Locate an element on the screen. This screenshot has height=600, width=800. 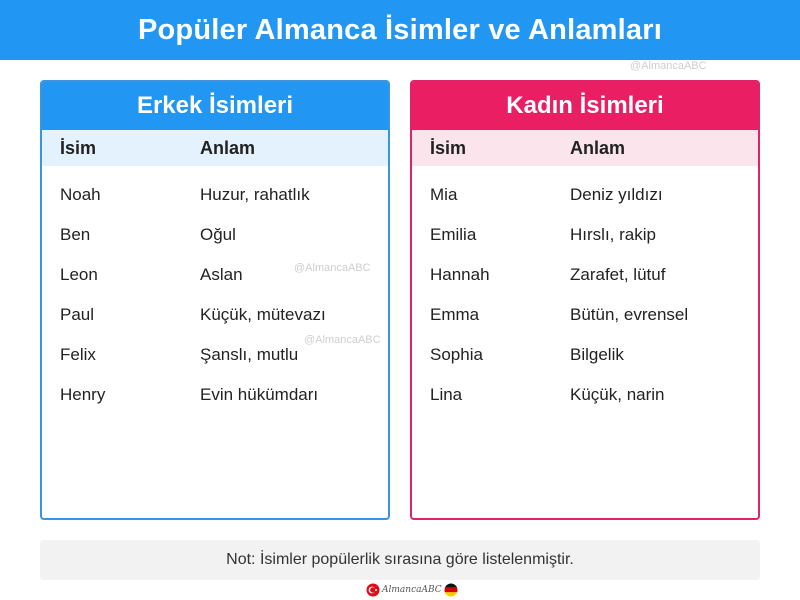
male-table-header: İsim Anlam is located at coordinates (215, 148).